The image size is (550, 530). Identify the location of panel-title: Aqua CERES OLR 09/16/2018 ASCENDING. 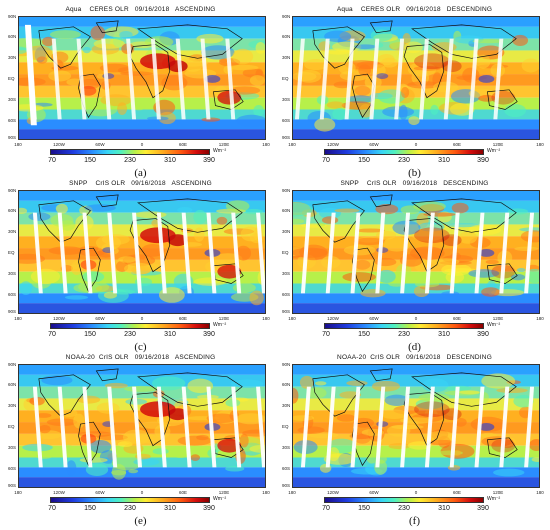
(140, 9).